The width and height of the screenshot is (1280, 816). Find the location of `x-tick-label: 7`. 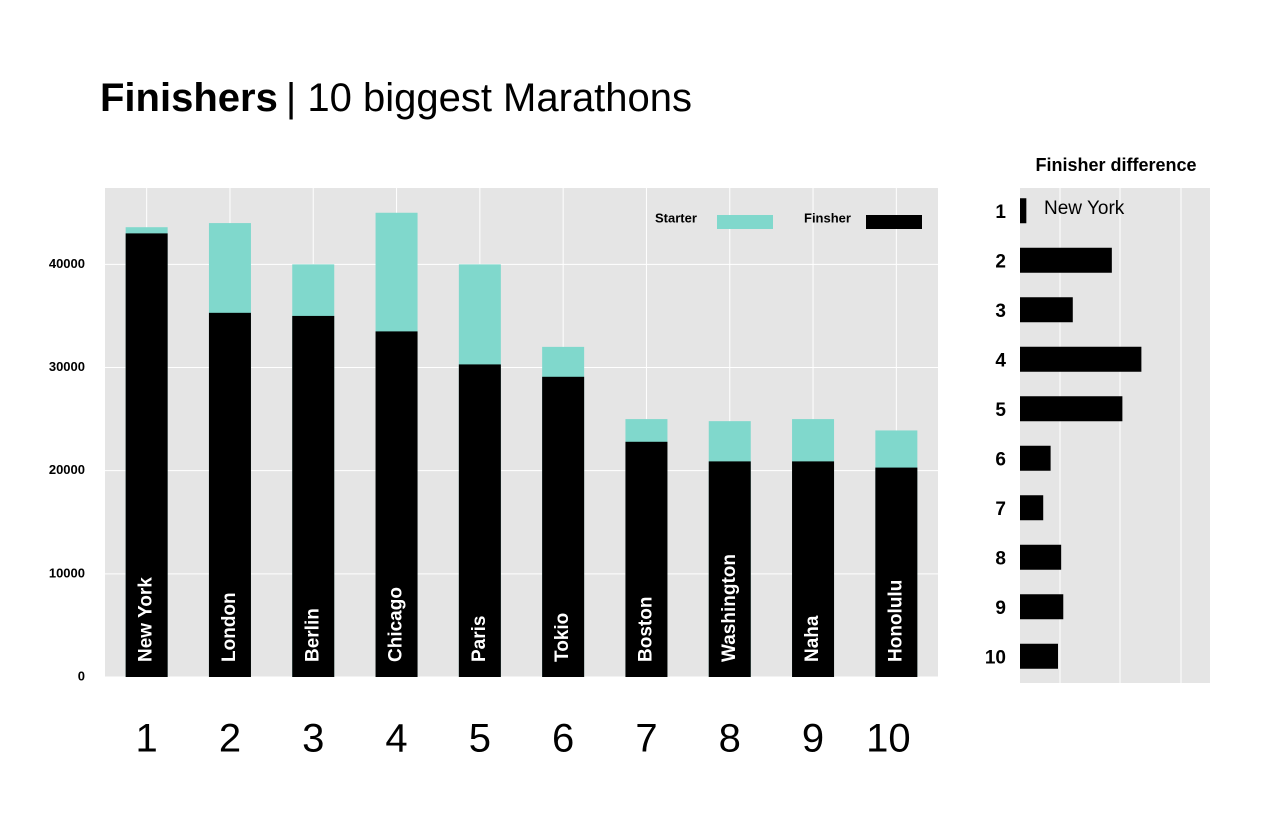

x-tick-label: 7 is located at coordinates (646, 739).